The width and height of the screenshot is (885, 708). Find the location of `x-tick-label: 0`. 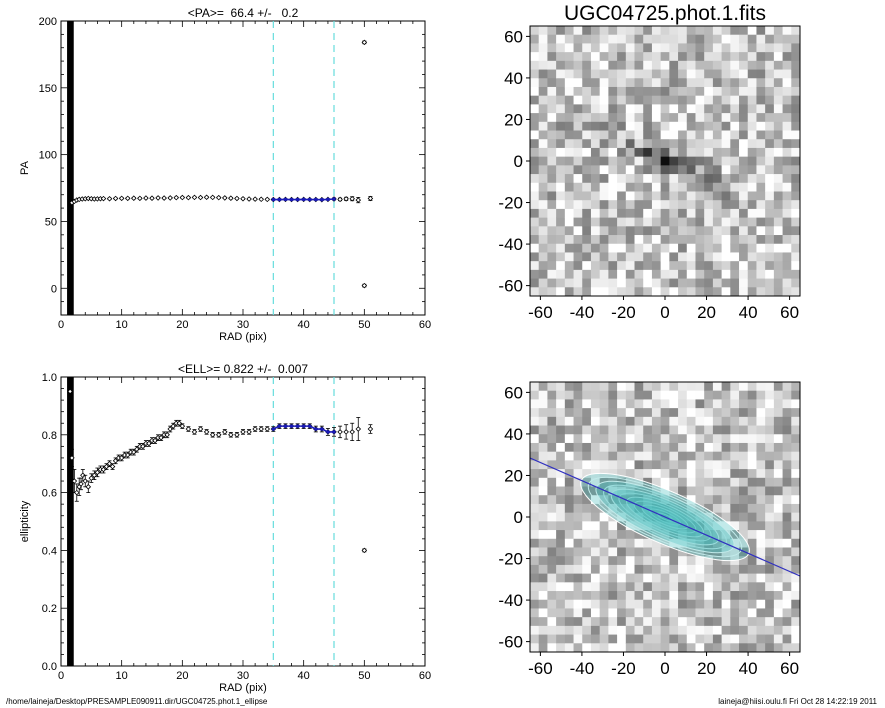

x-tick-label: 0 is located at coordinates (61, 676).